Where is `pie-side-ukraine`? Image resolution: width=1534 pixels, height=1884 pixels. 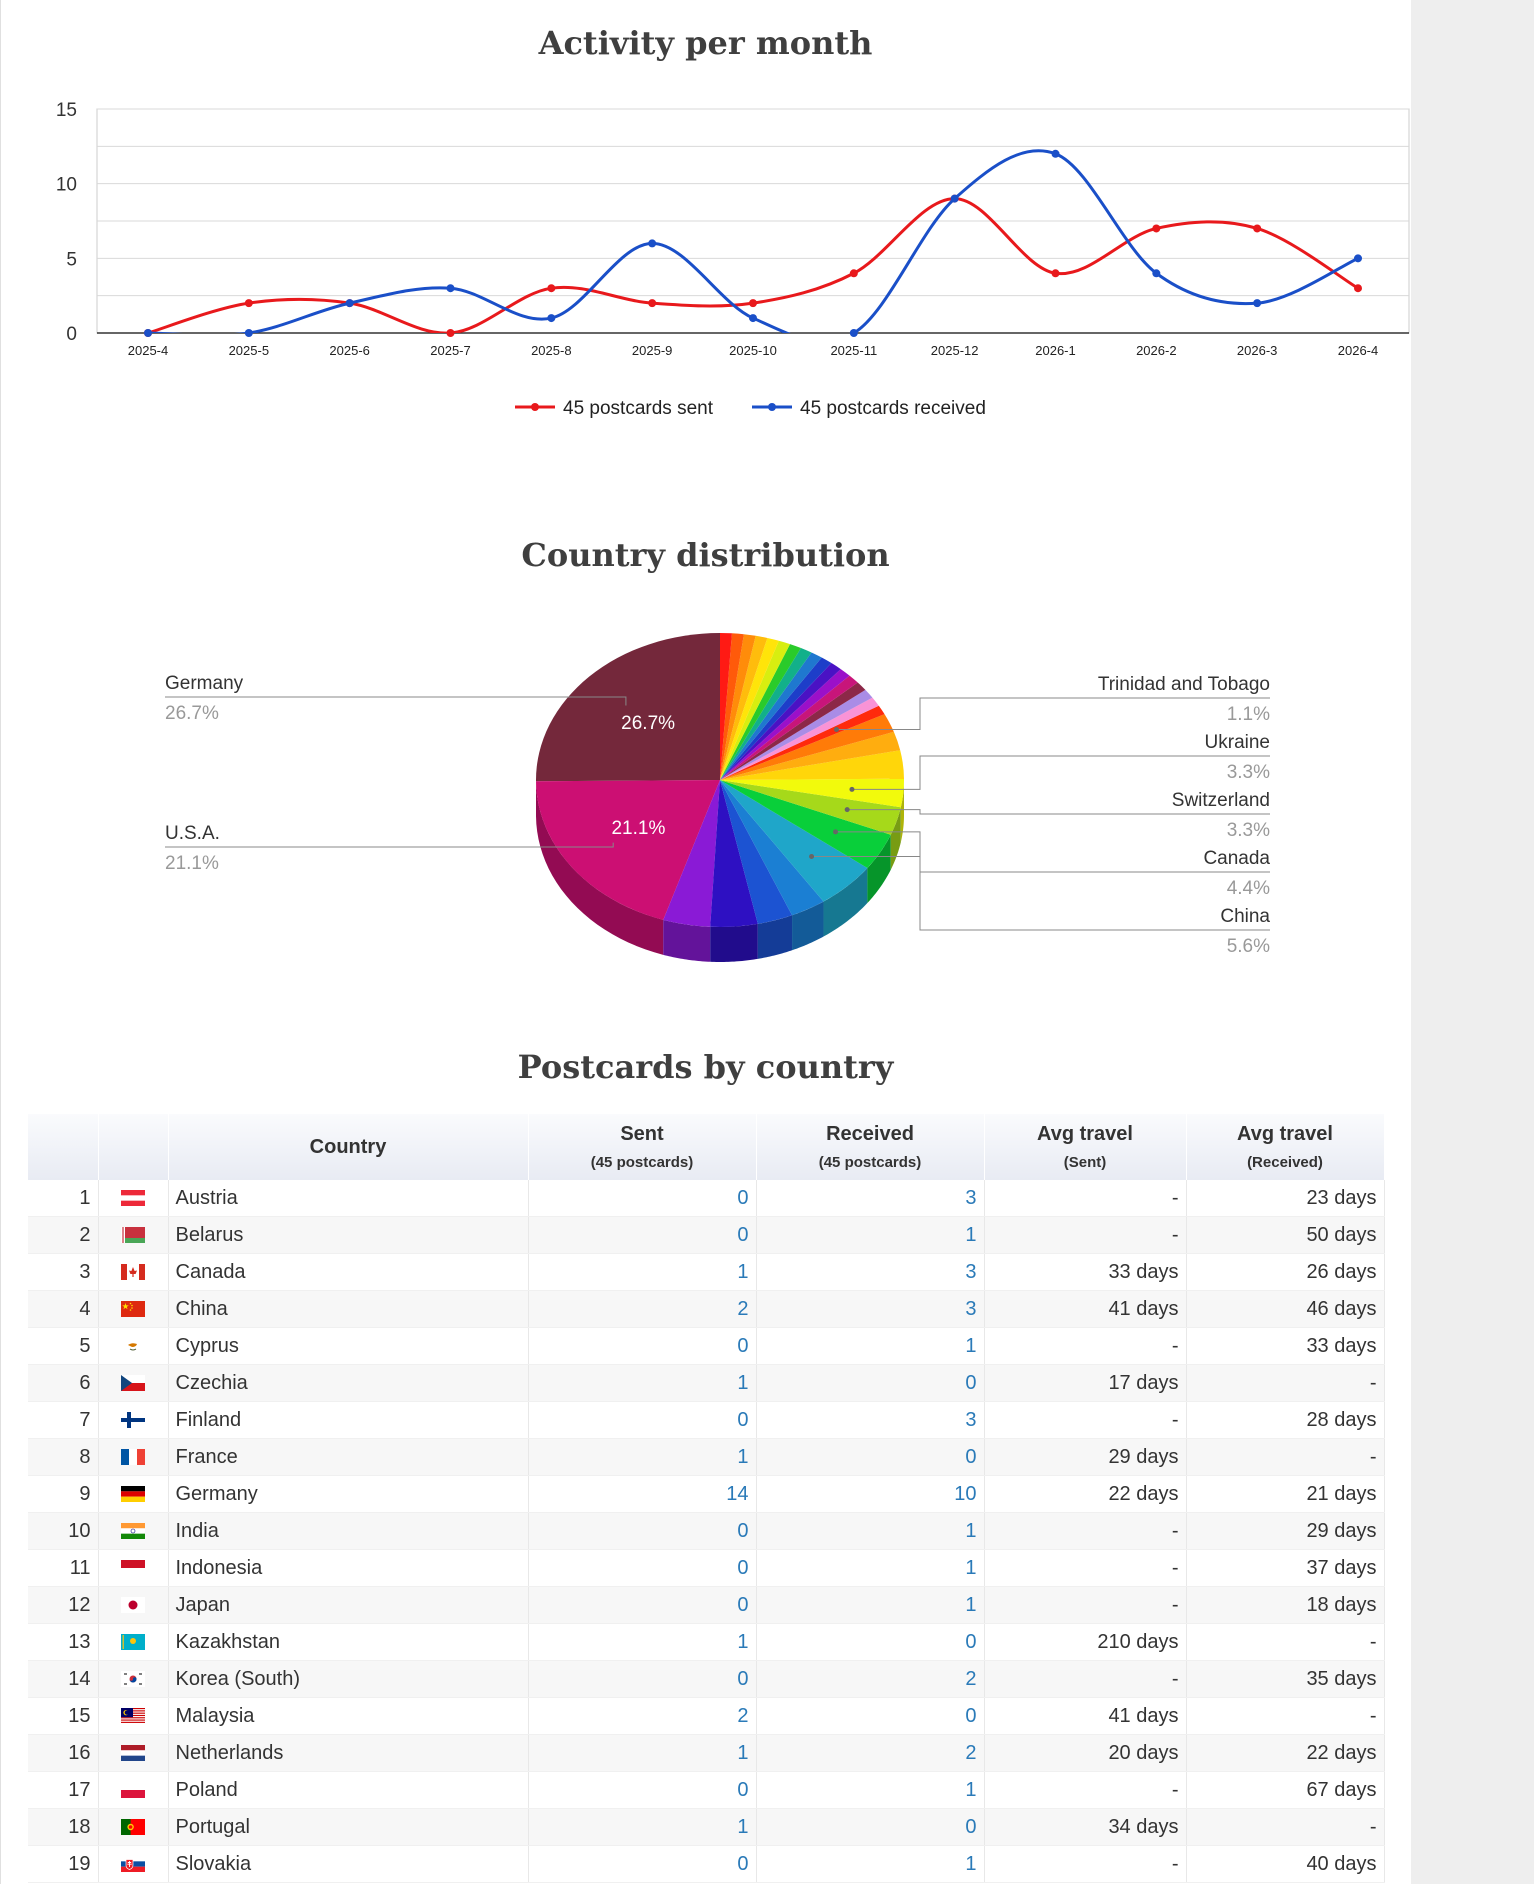
pie-side-ukraine is located at coordinates (902, 811).